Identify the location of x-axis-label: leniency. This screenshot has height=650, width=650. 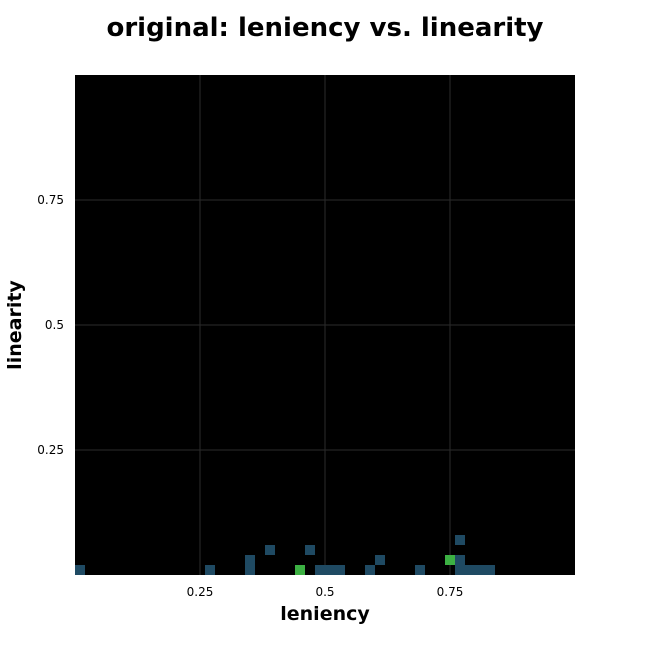
(325, 614).